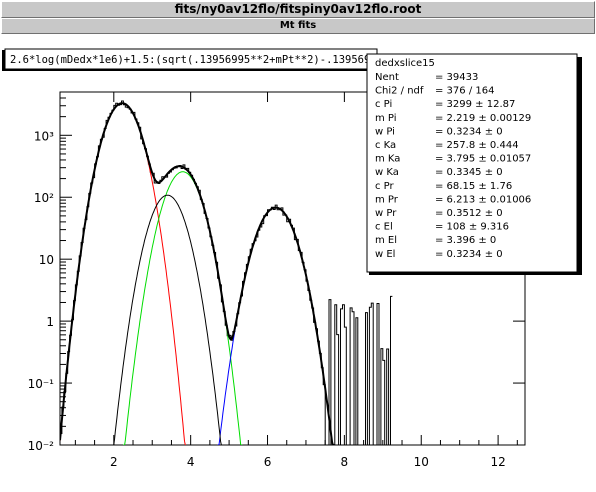 The height and width of the screenshot is (492, 596). I want to click on stats-row-value: = 3.396 ± 0, so click(465, 240).